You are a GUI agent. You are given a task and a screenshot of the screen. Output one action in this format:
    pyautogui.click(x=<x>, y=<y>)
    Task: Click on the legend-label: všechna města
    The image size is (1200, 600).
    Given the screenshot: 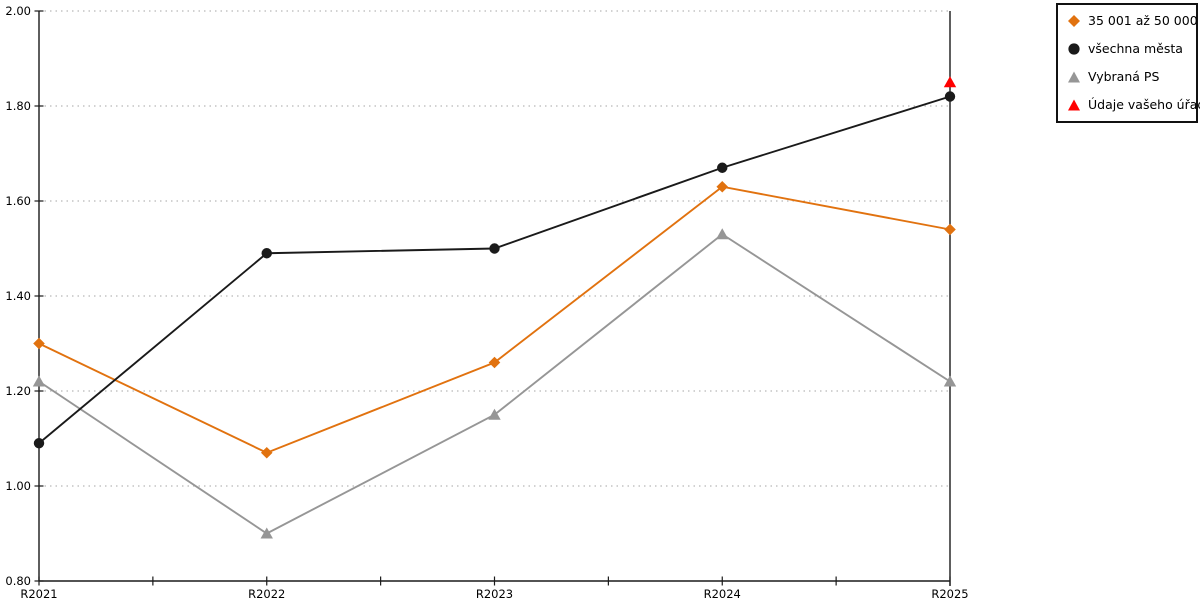 What is the action you would take?
    pyautogui.click(x=1135, y=48)
    